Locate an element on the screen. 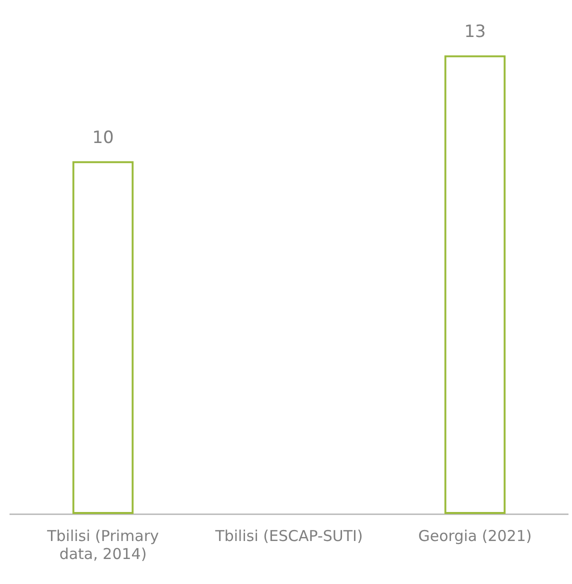  data-label: 13 is located at coordinates (475, 32).